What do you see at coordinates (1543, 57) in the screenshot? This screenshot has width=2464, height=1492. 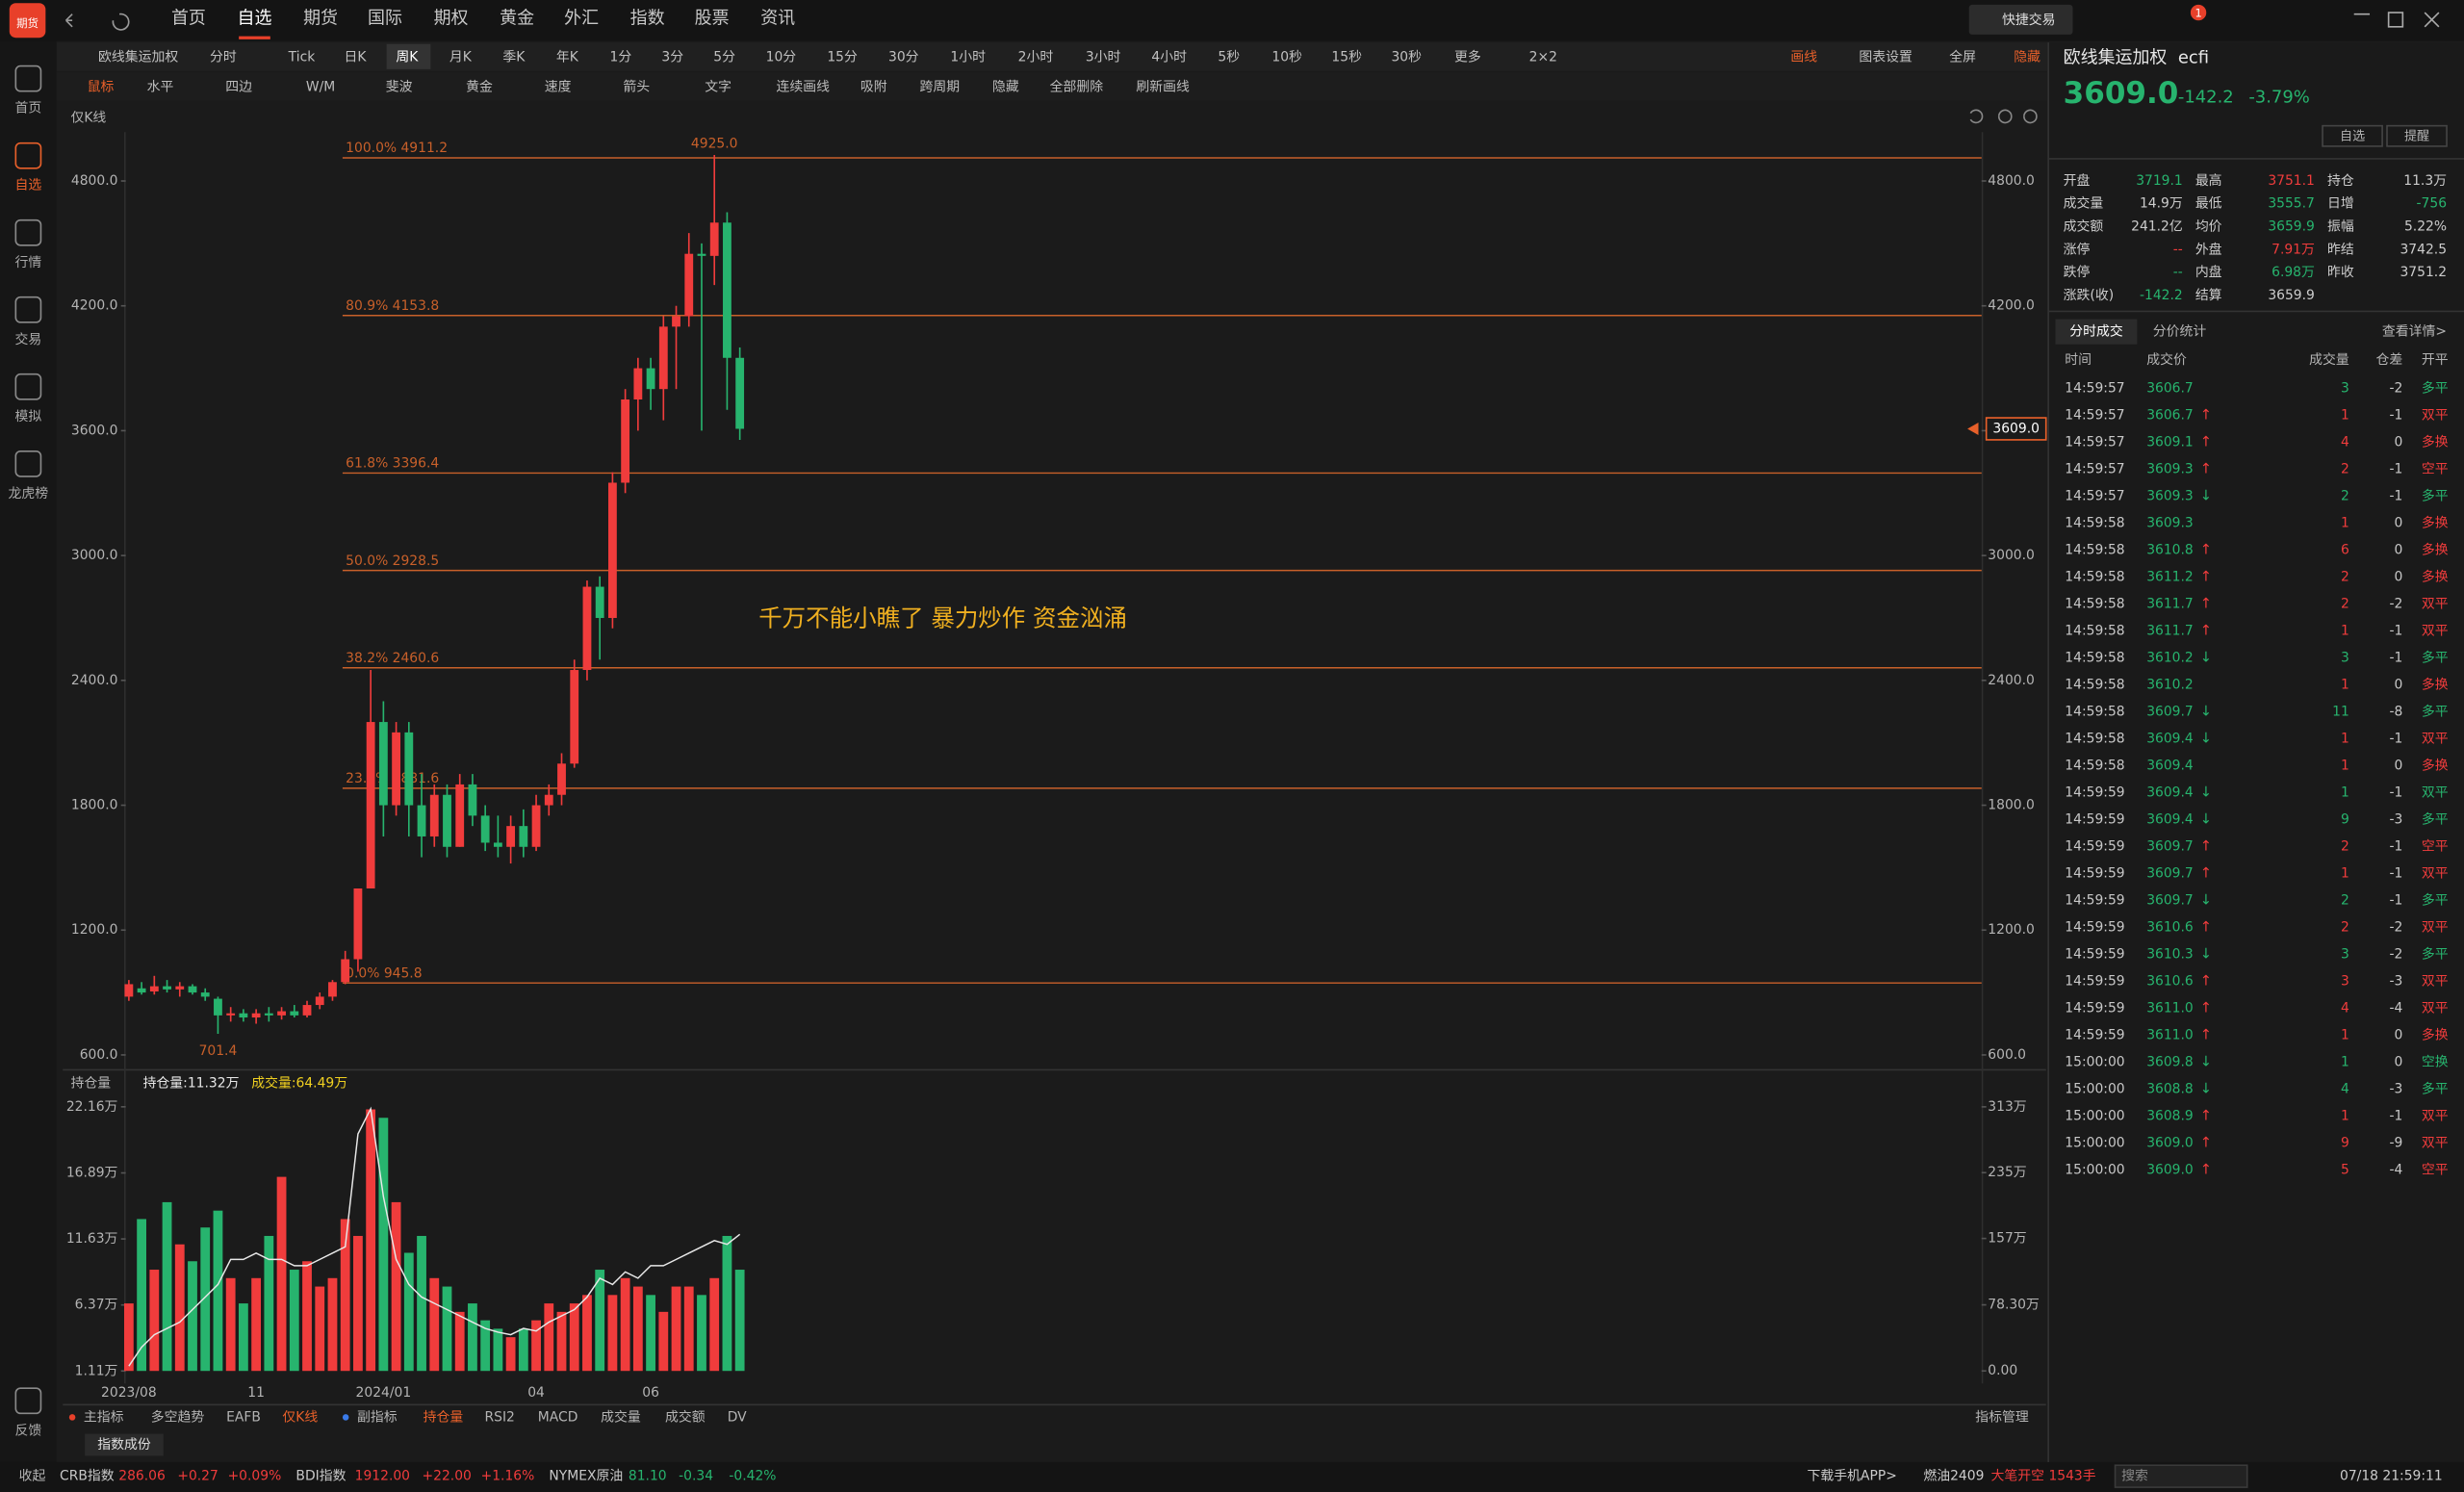 I see `period-button: 2×2` at bounding box center [1543, 57].